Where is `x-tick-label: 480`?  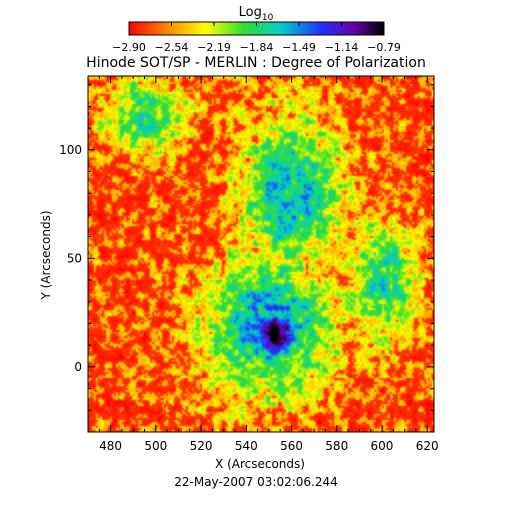
x-tick-label: 480 is located at coordinates (110, 446).